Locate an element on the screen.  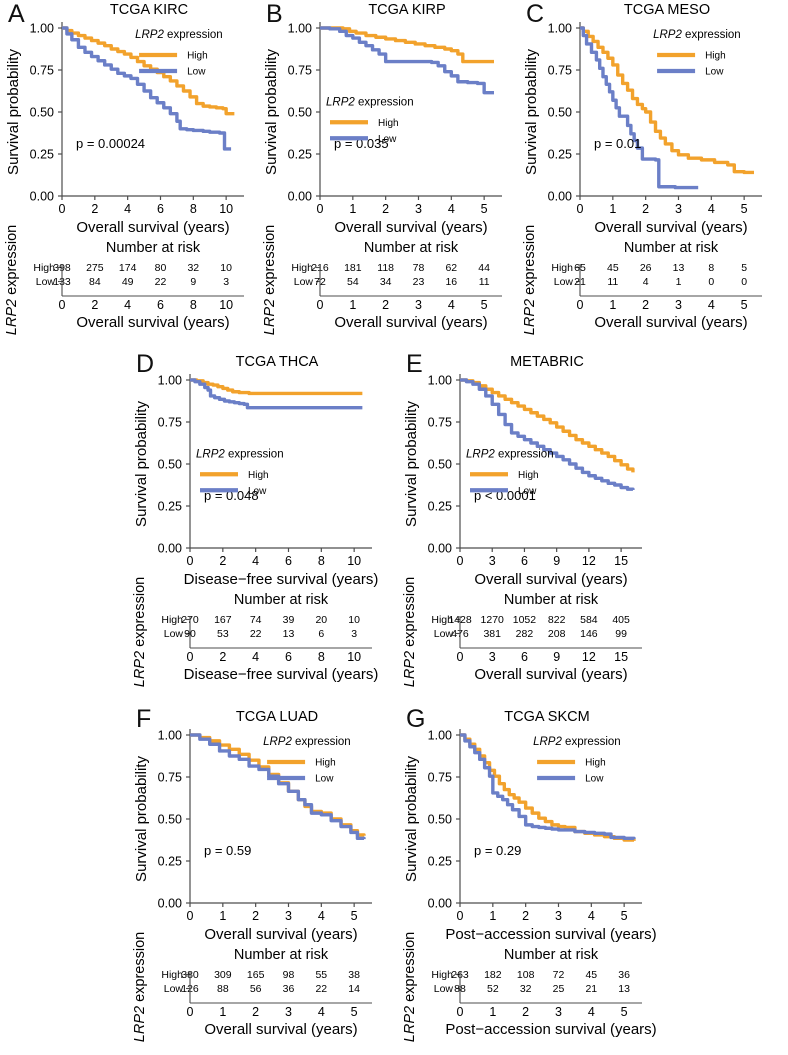
risk-cell: 49 is located at coordinates (128, 282).